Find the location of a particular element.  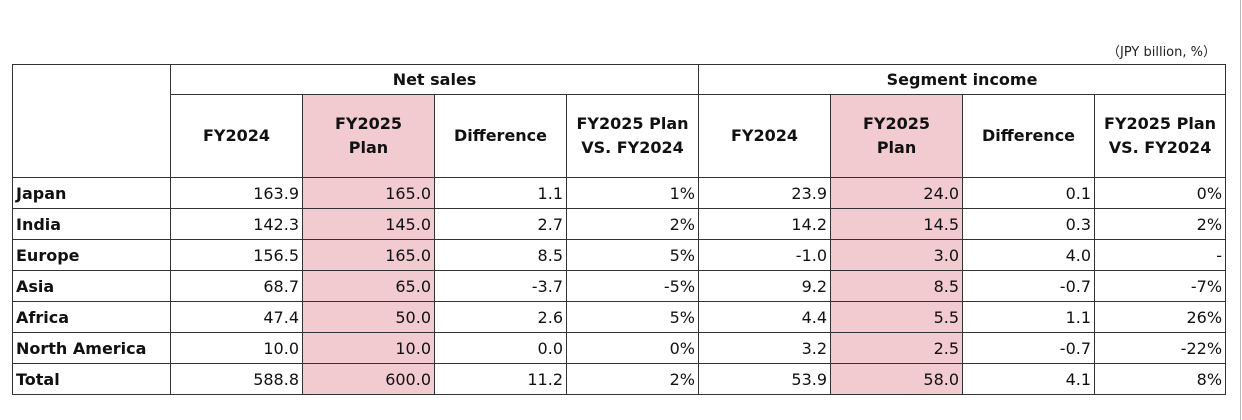

region-label: North America is located at coordinates (91, 348).